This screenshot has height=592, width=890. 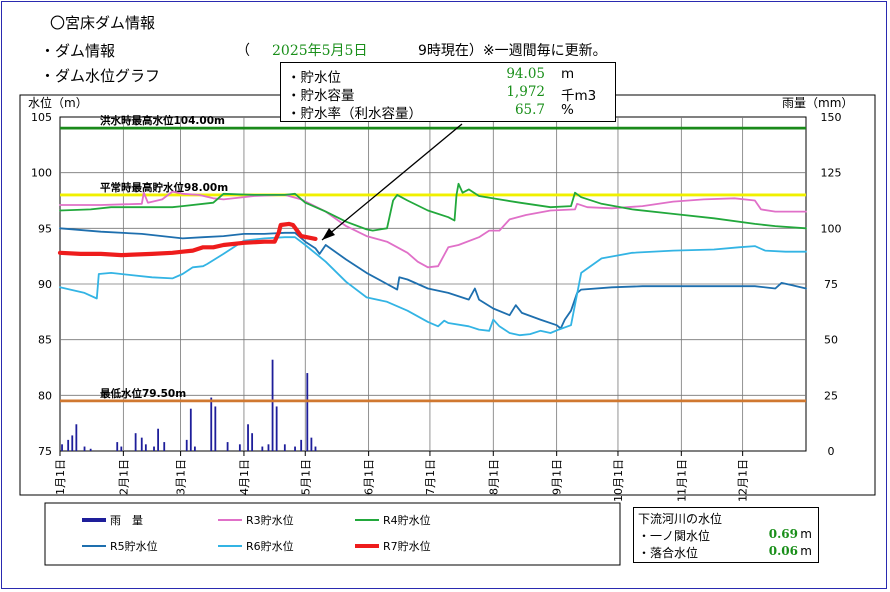 I want to click on legend-label: R3貯水位, so click(x=270, y=520).